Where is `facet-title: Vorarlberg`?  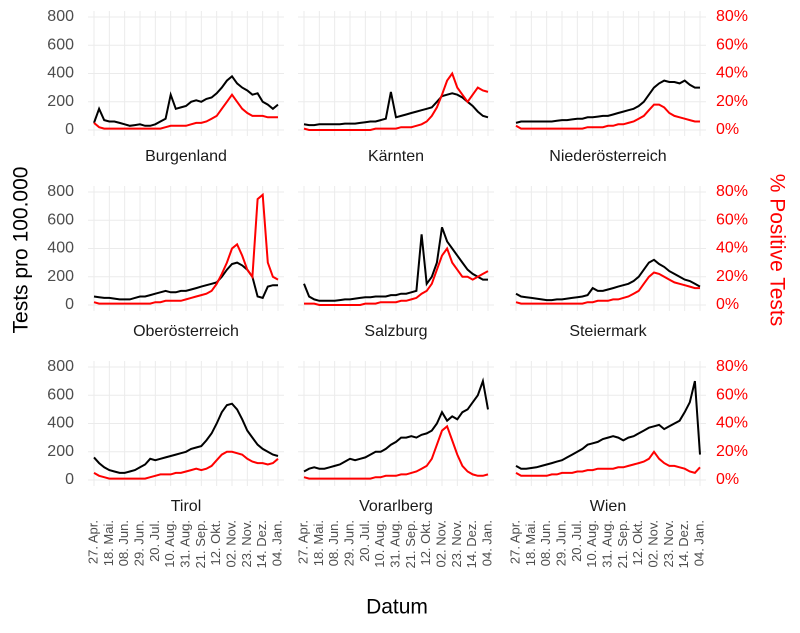
facet-title: Vorarlberg is located at coordinates (396, 506).